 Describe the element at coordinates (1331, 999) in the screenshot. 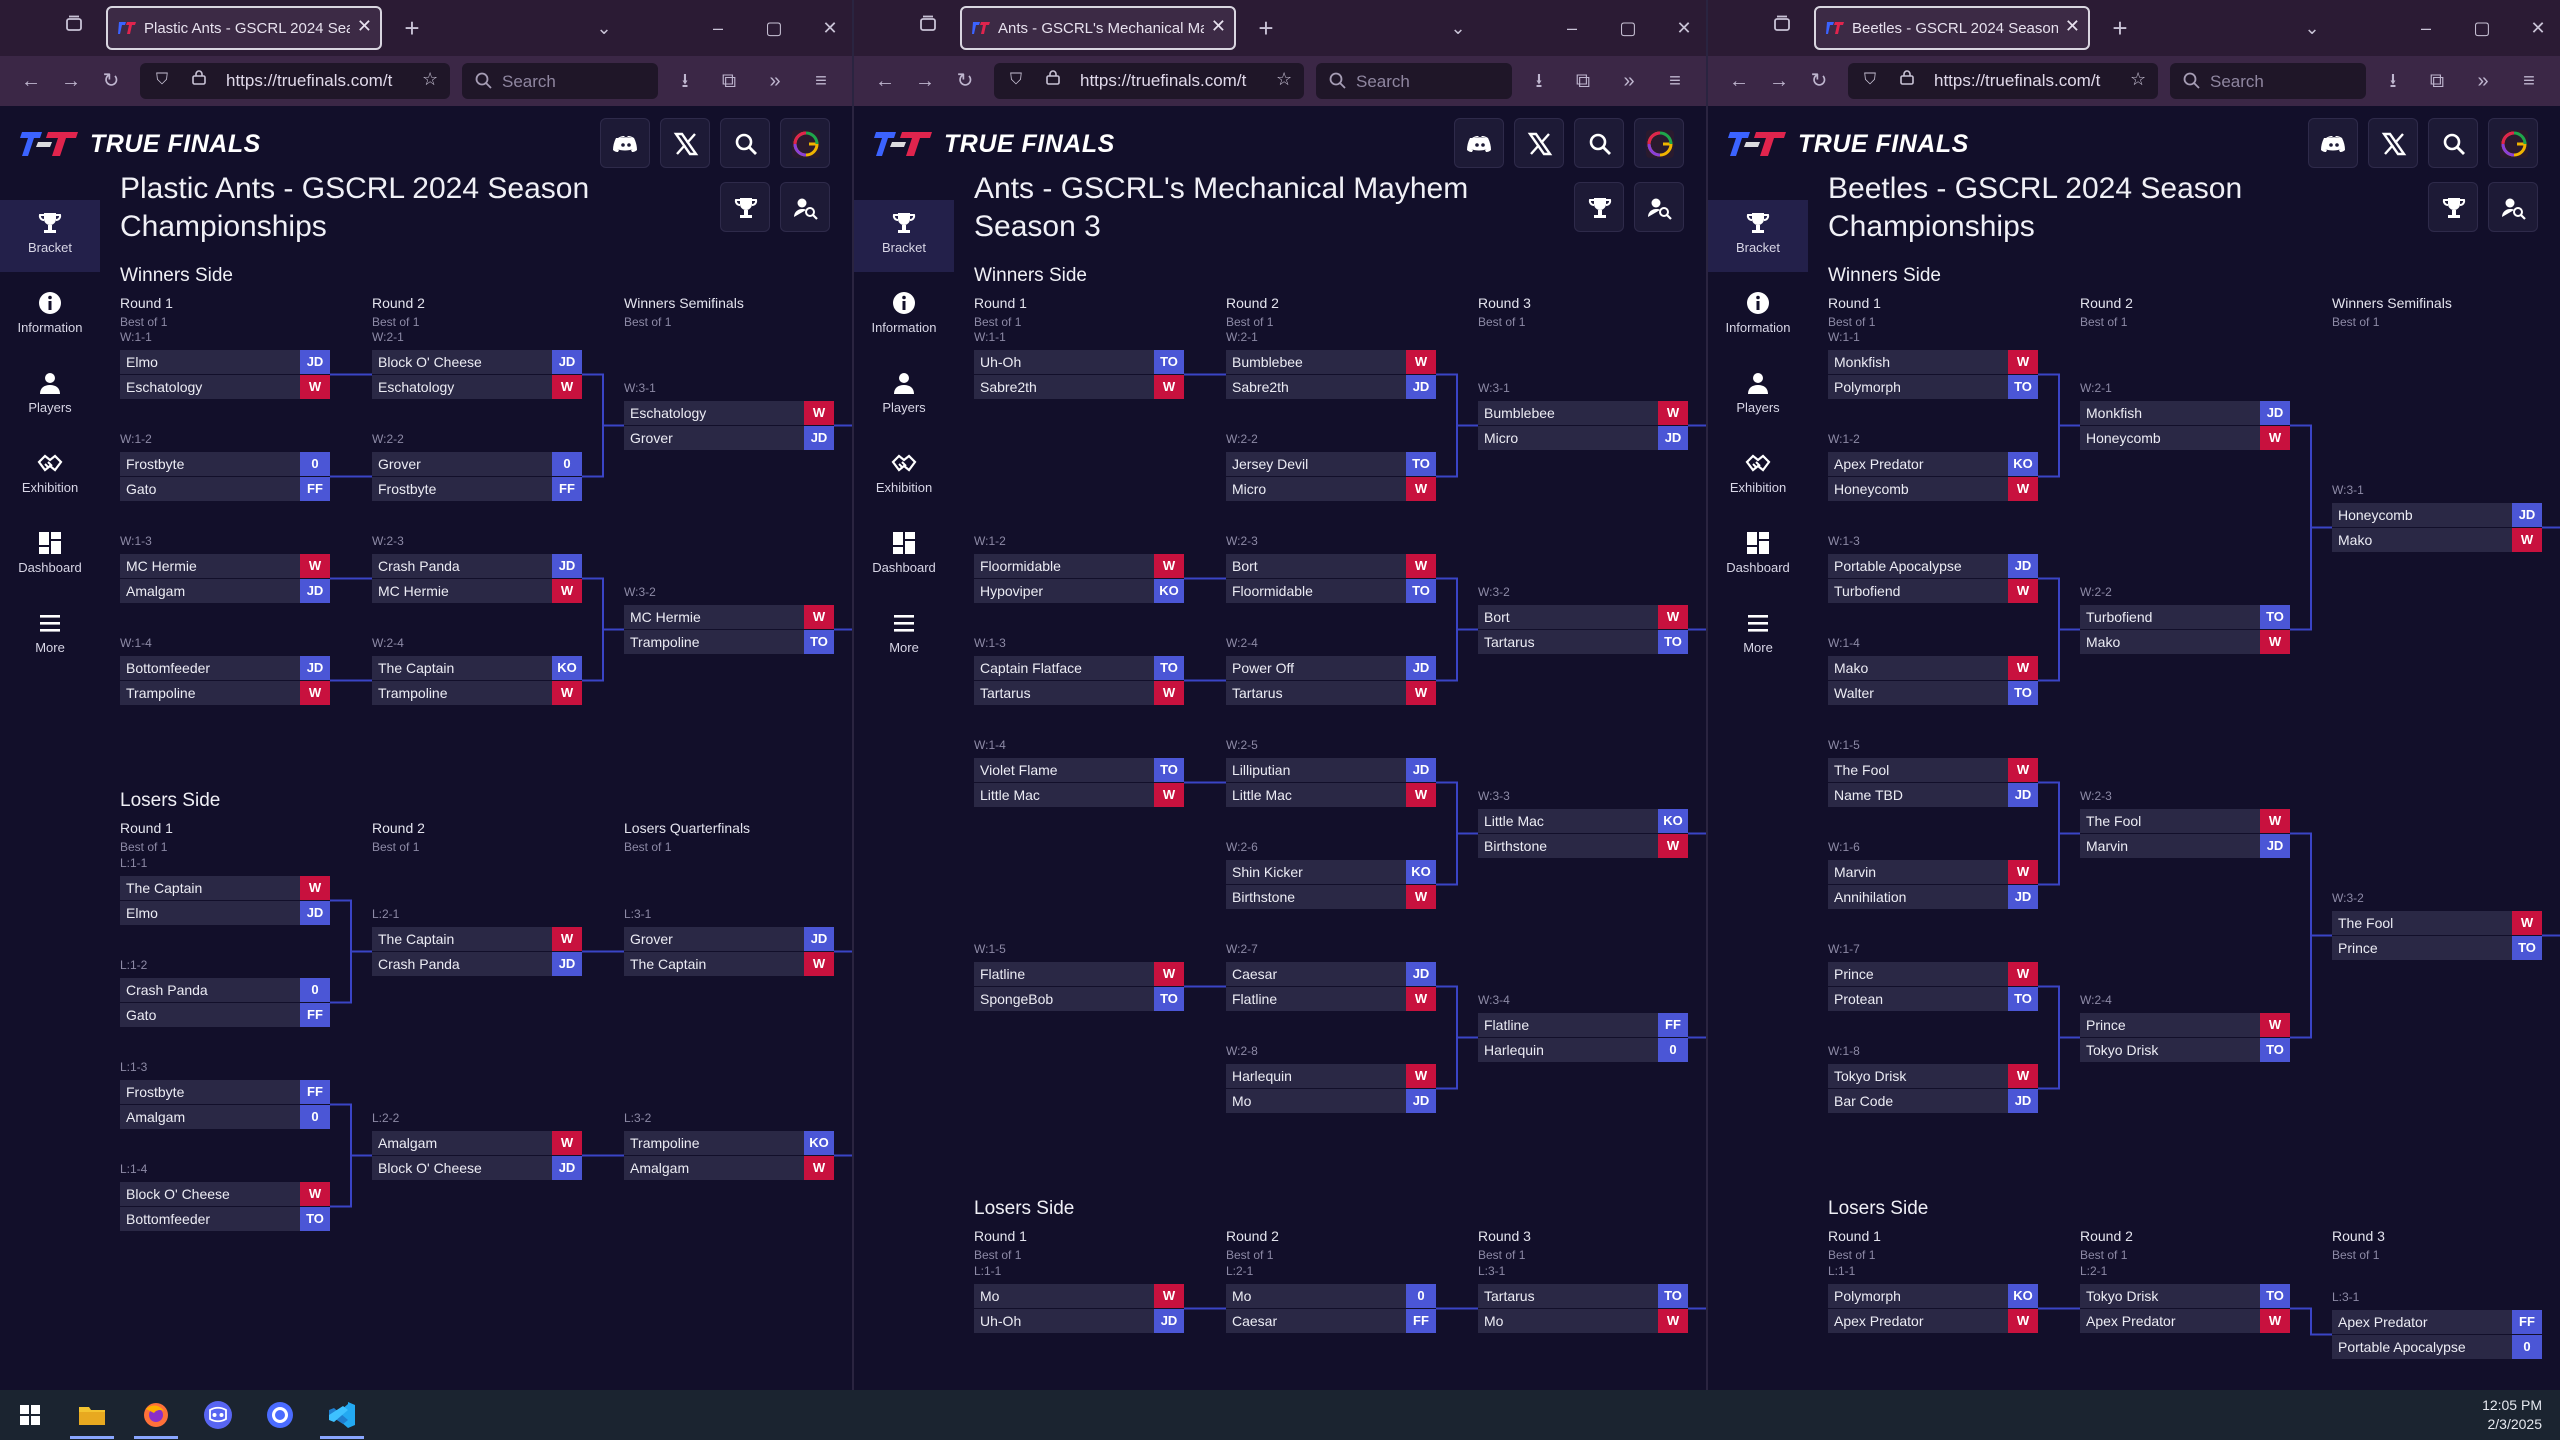

I see `team-slot: Flatline W` at that location.